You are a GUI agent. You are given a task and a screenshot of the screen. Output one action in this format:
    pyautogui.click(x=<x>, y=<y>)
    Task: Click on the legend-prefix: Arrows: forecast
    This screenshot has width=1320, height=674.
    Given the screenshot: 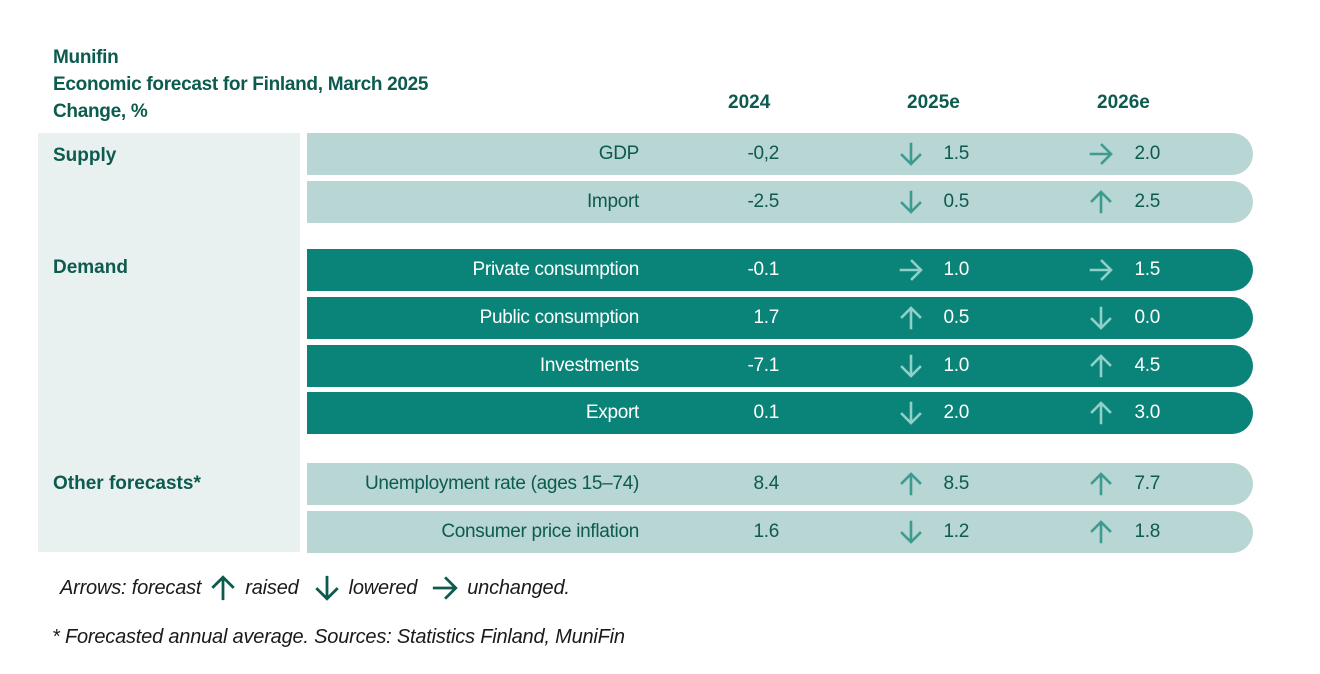 What is the action you would take?
    pyautogui.click(x=131, y=587)
    